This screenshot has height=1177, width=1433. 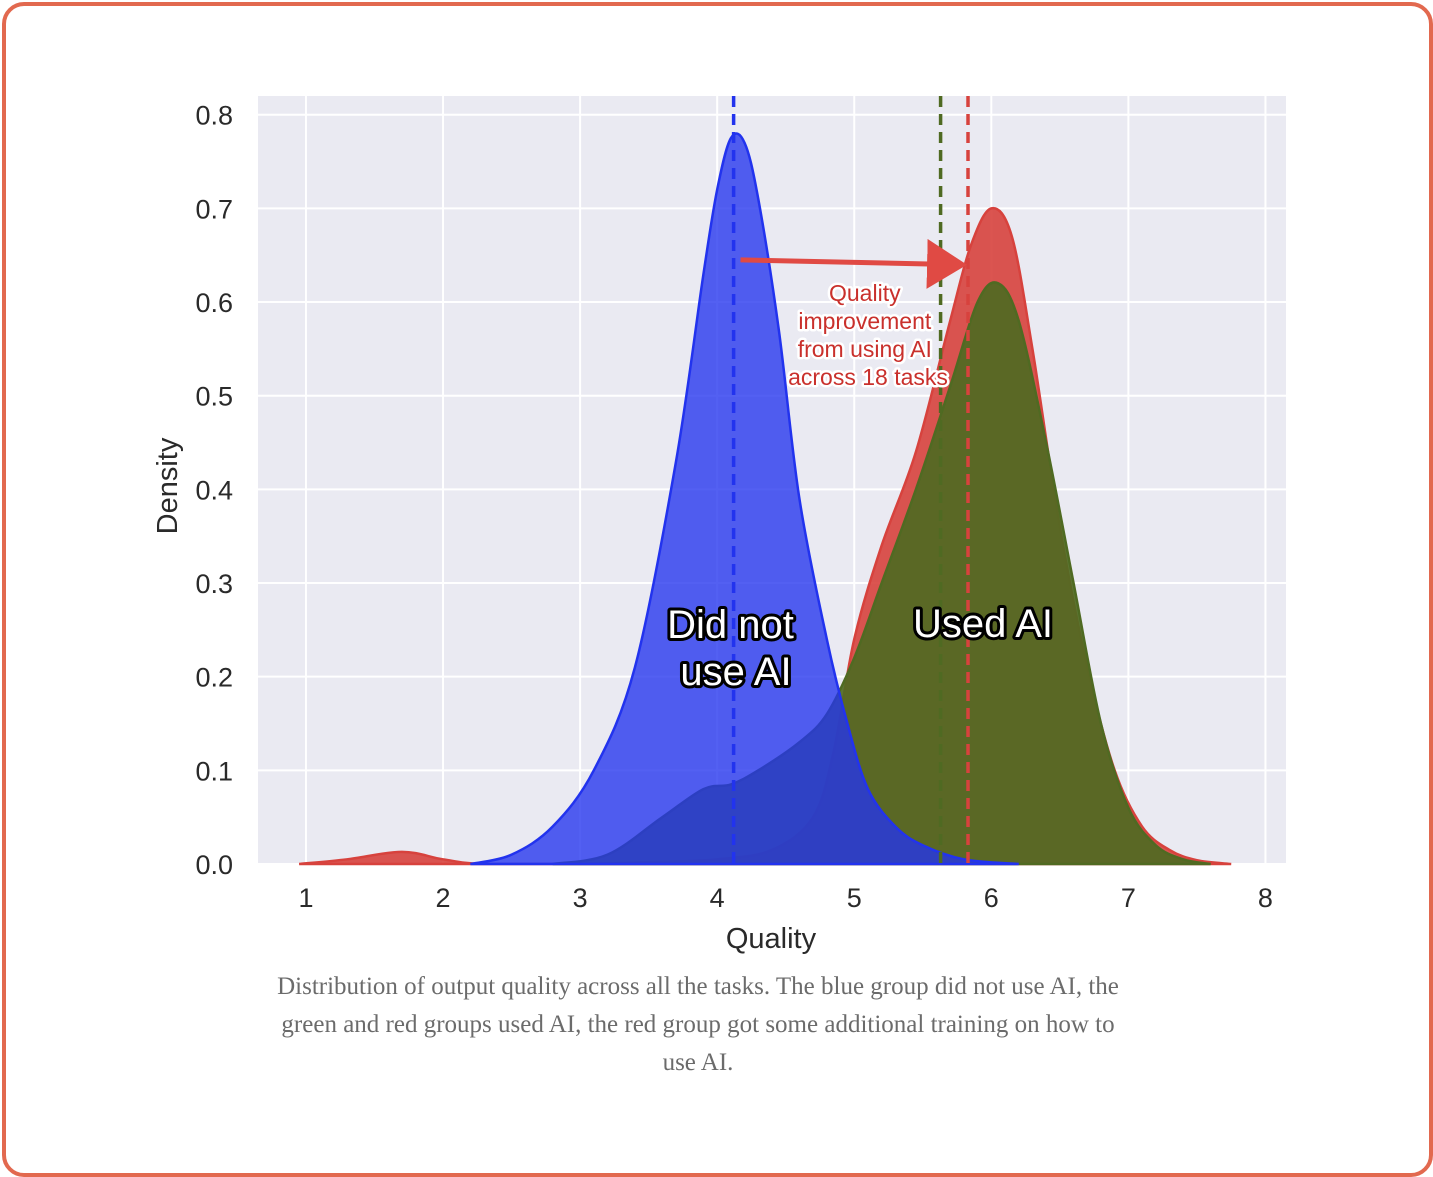 I want to click on y-tick-label: 0.1, so click(x=214, y=771).